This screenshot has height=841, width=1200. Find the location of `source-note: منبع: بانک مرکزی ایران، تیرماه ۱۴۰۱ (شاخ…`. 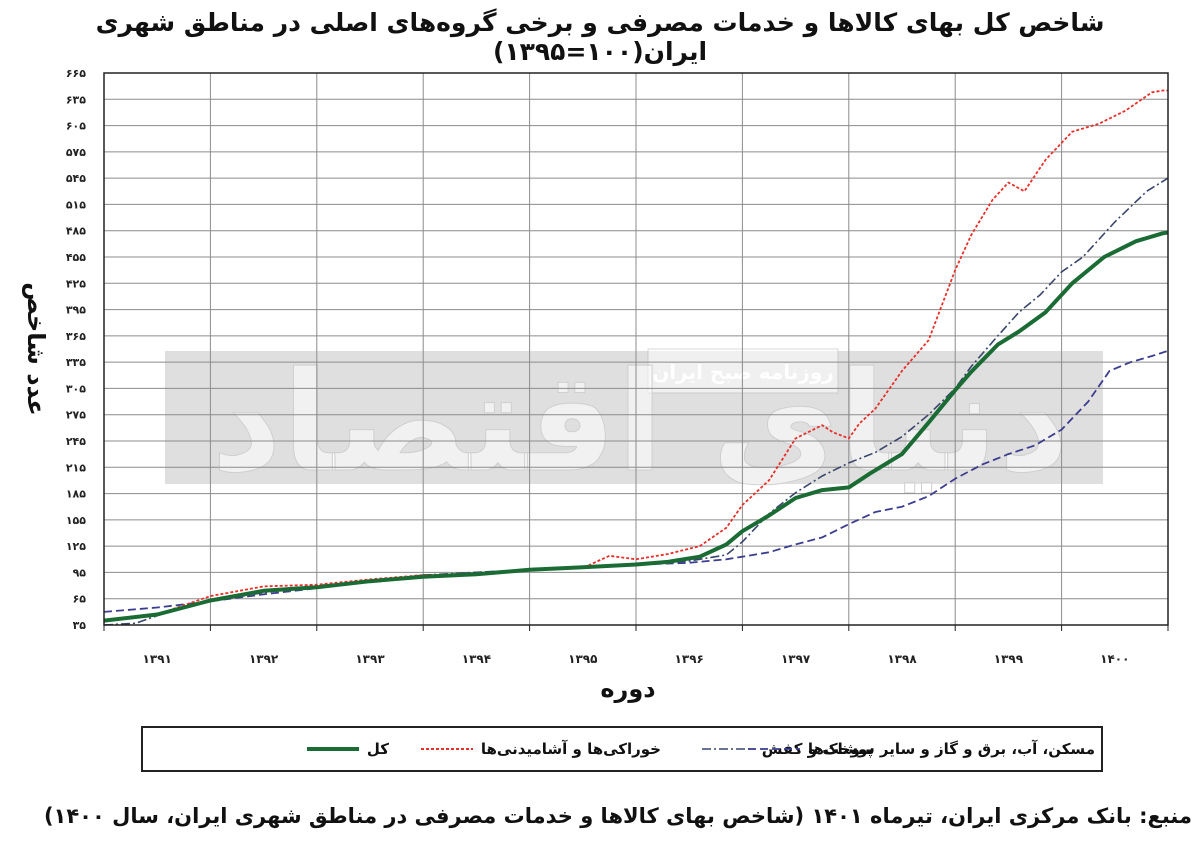

source-note: منبع: بانک مرکزی ایران، تیرماه ۱۴۰۱ (شاخ… is located at coordinates (617, 816).